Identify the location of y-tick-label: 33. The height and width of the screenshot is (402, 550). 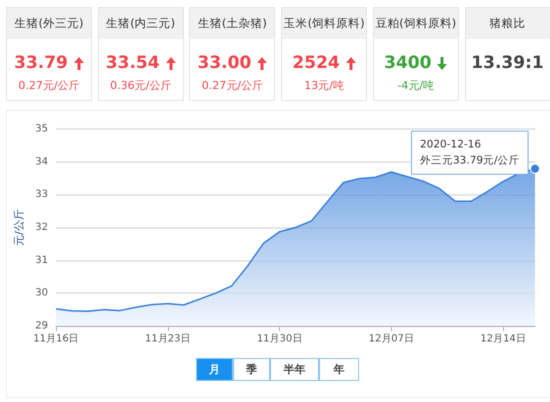
(41, 194).